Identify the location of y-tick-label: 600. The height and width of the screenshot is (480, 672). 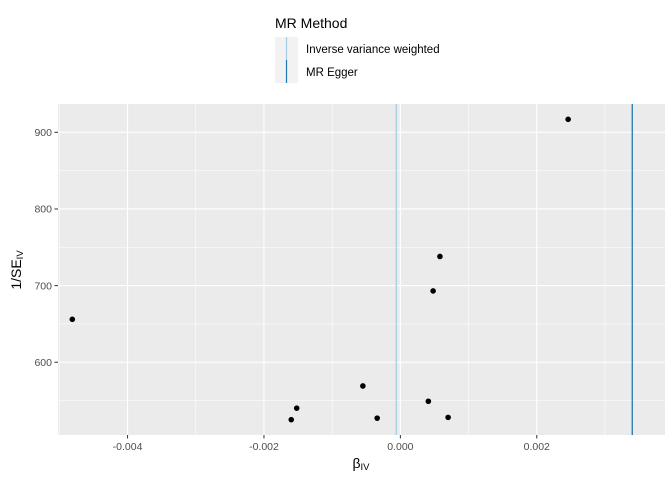
(43, 363).